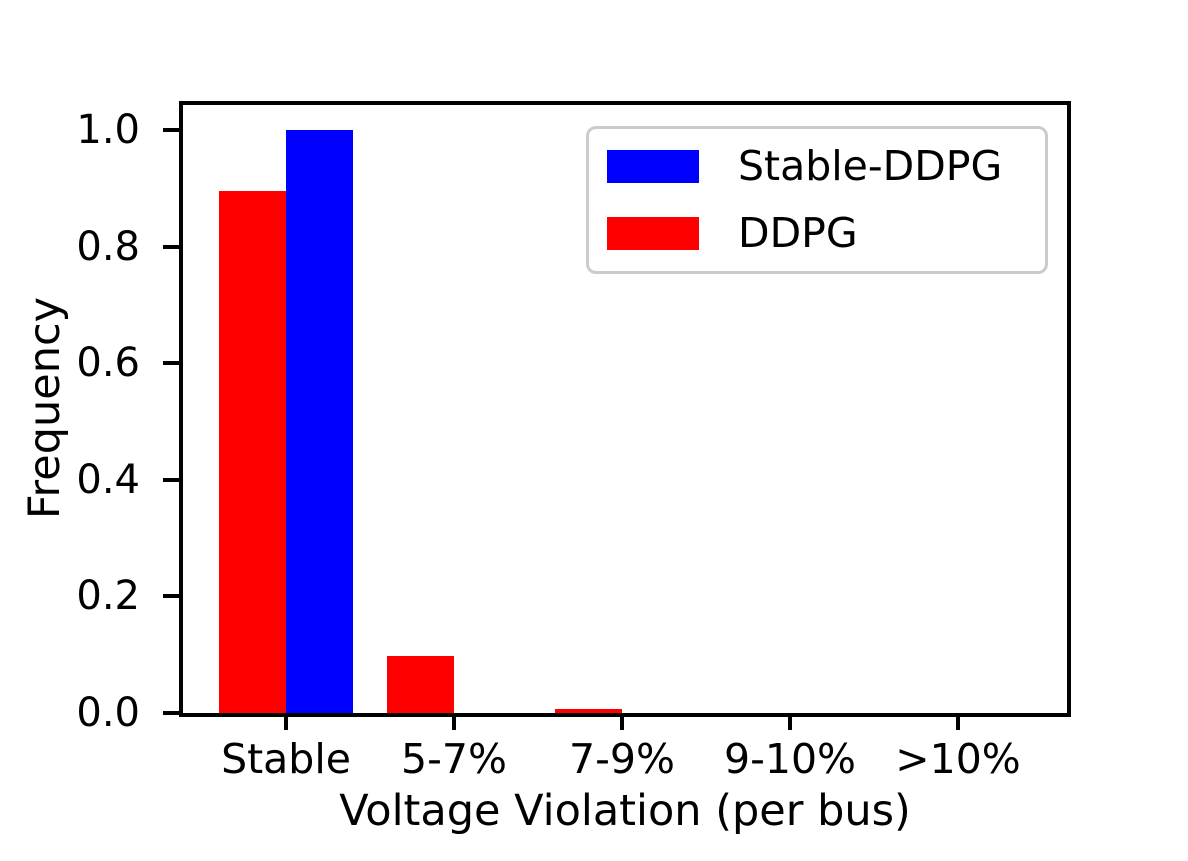  Describe the element at coordinates (625, 811) in the screenshot. I see `x-axis-label: Voltage Violation (per bus)` at that location.